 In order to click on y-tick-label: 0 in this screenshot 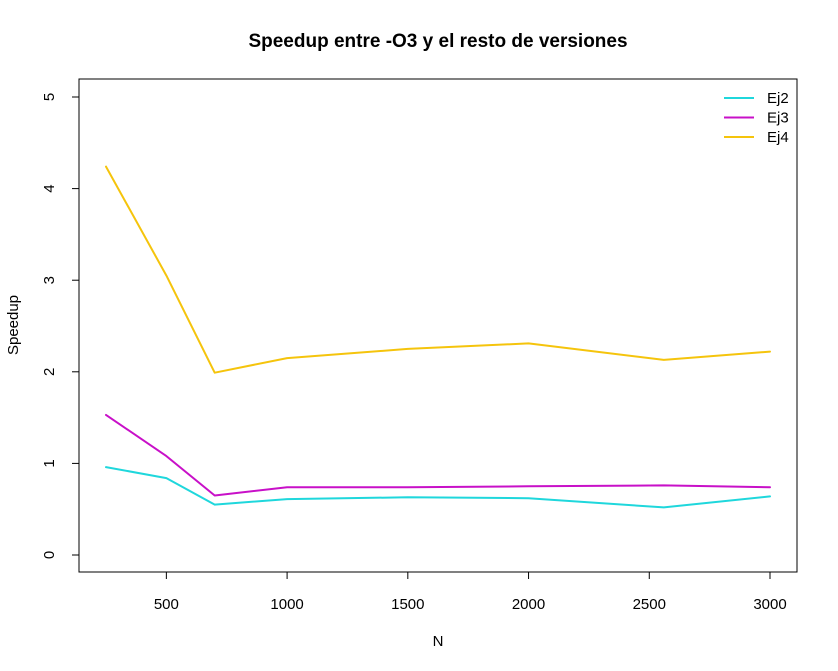, I will do `click(49, 555)`.